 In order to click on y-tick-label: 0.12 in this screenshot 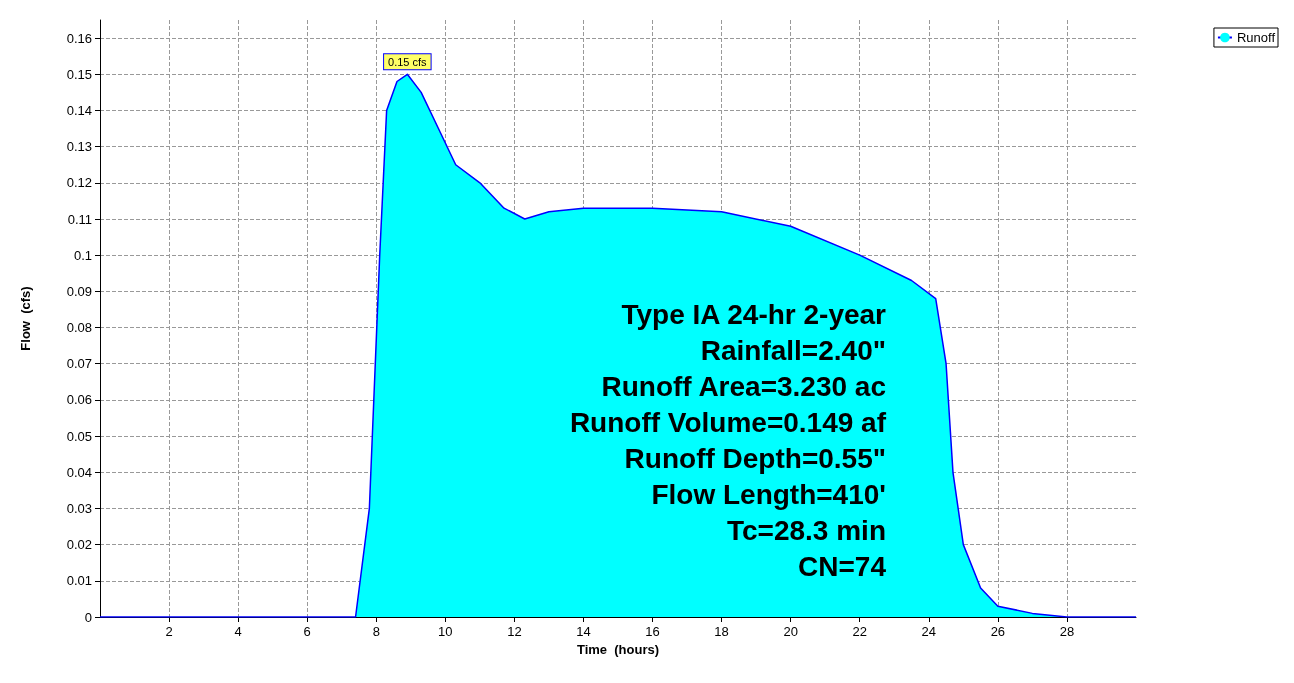, I will do `click(79, 183)`.